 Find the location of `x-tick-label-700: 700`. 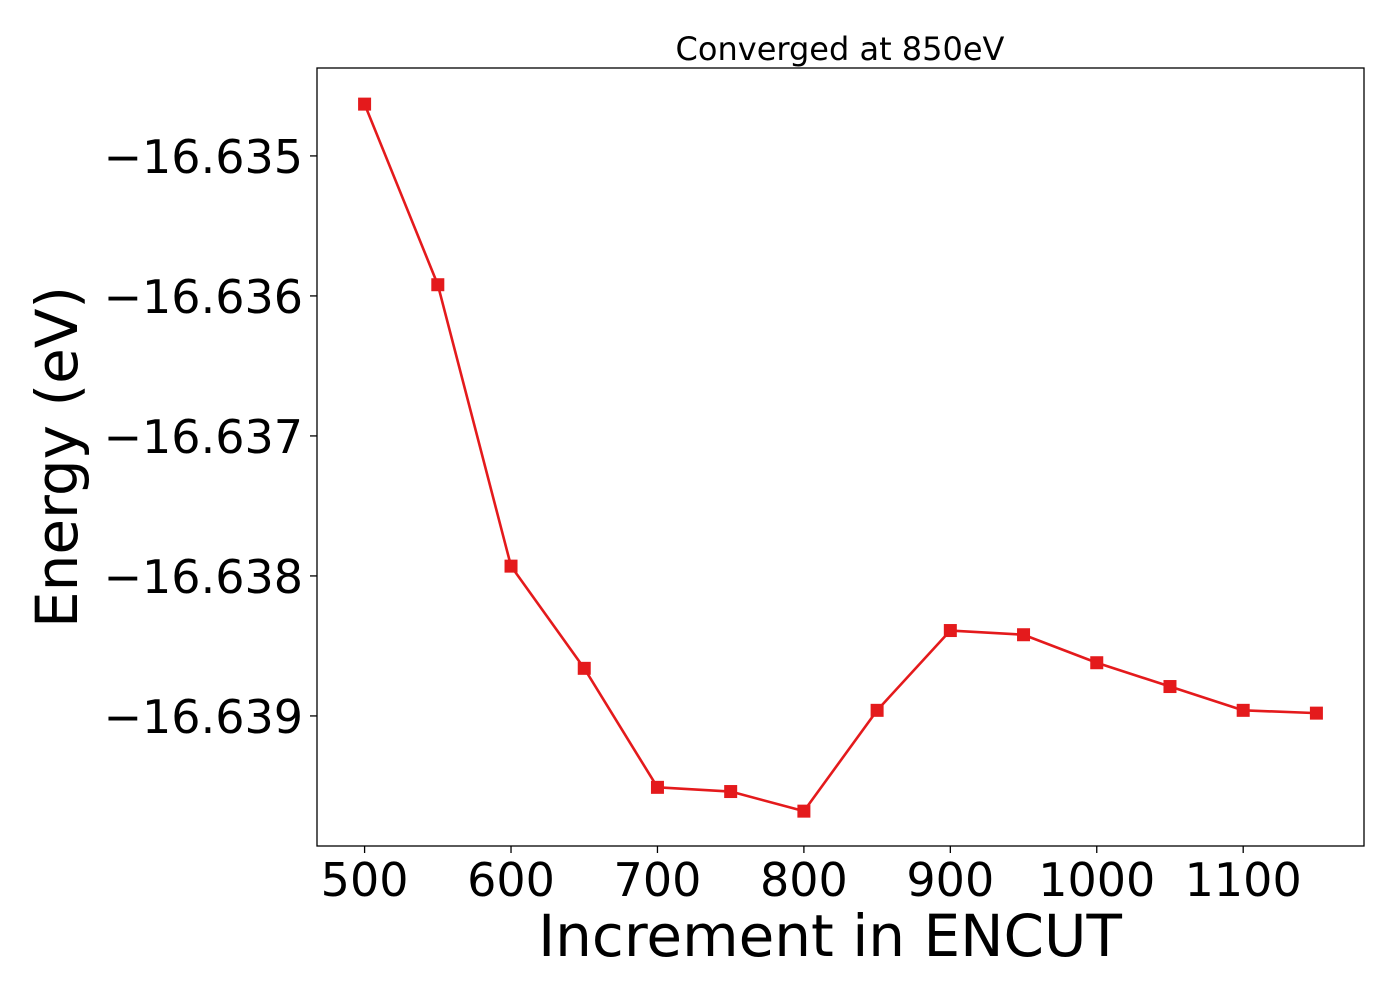

x-tick-label-700: 700 is located at coordinates (658, 880).